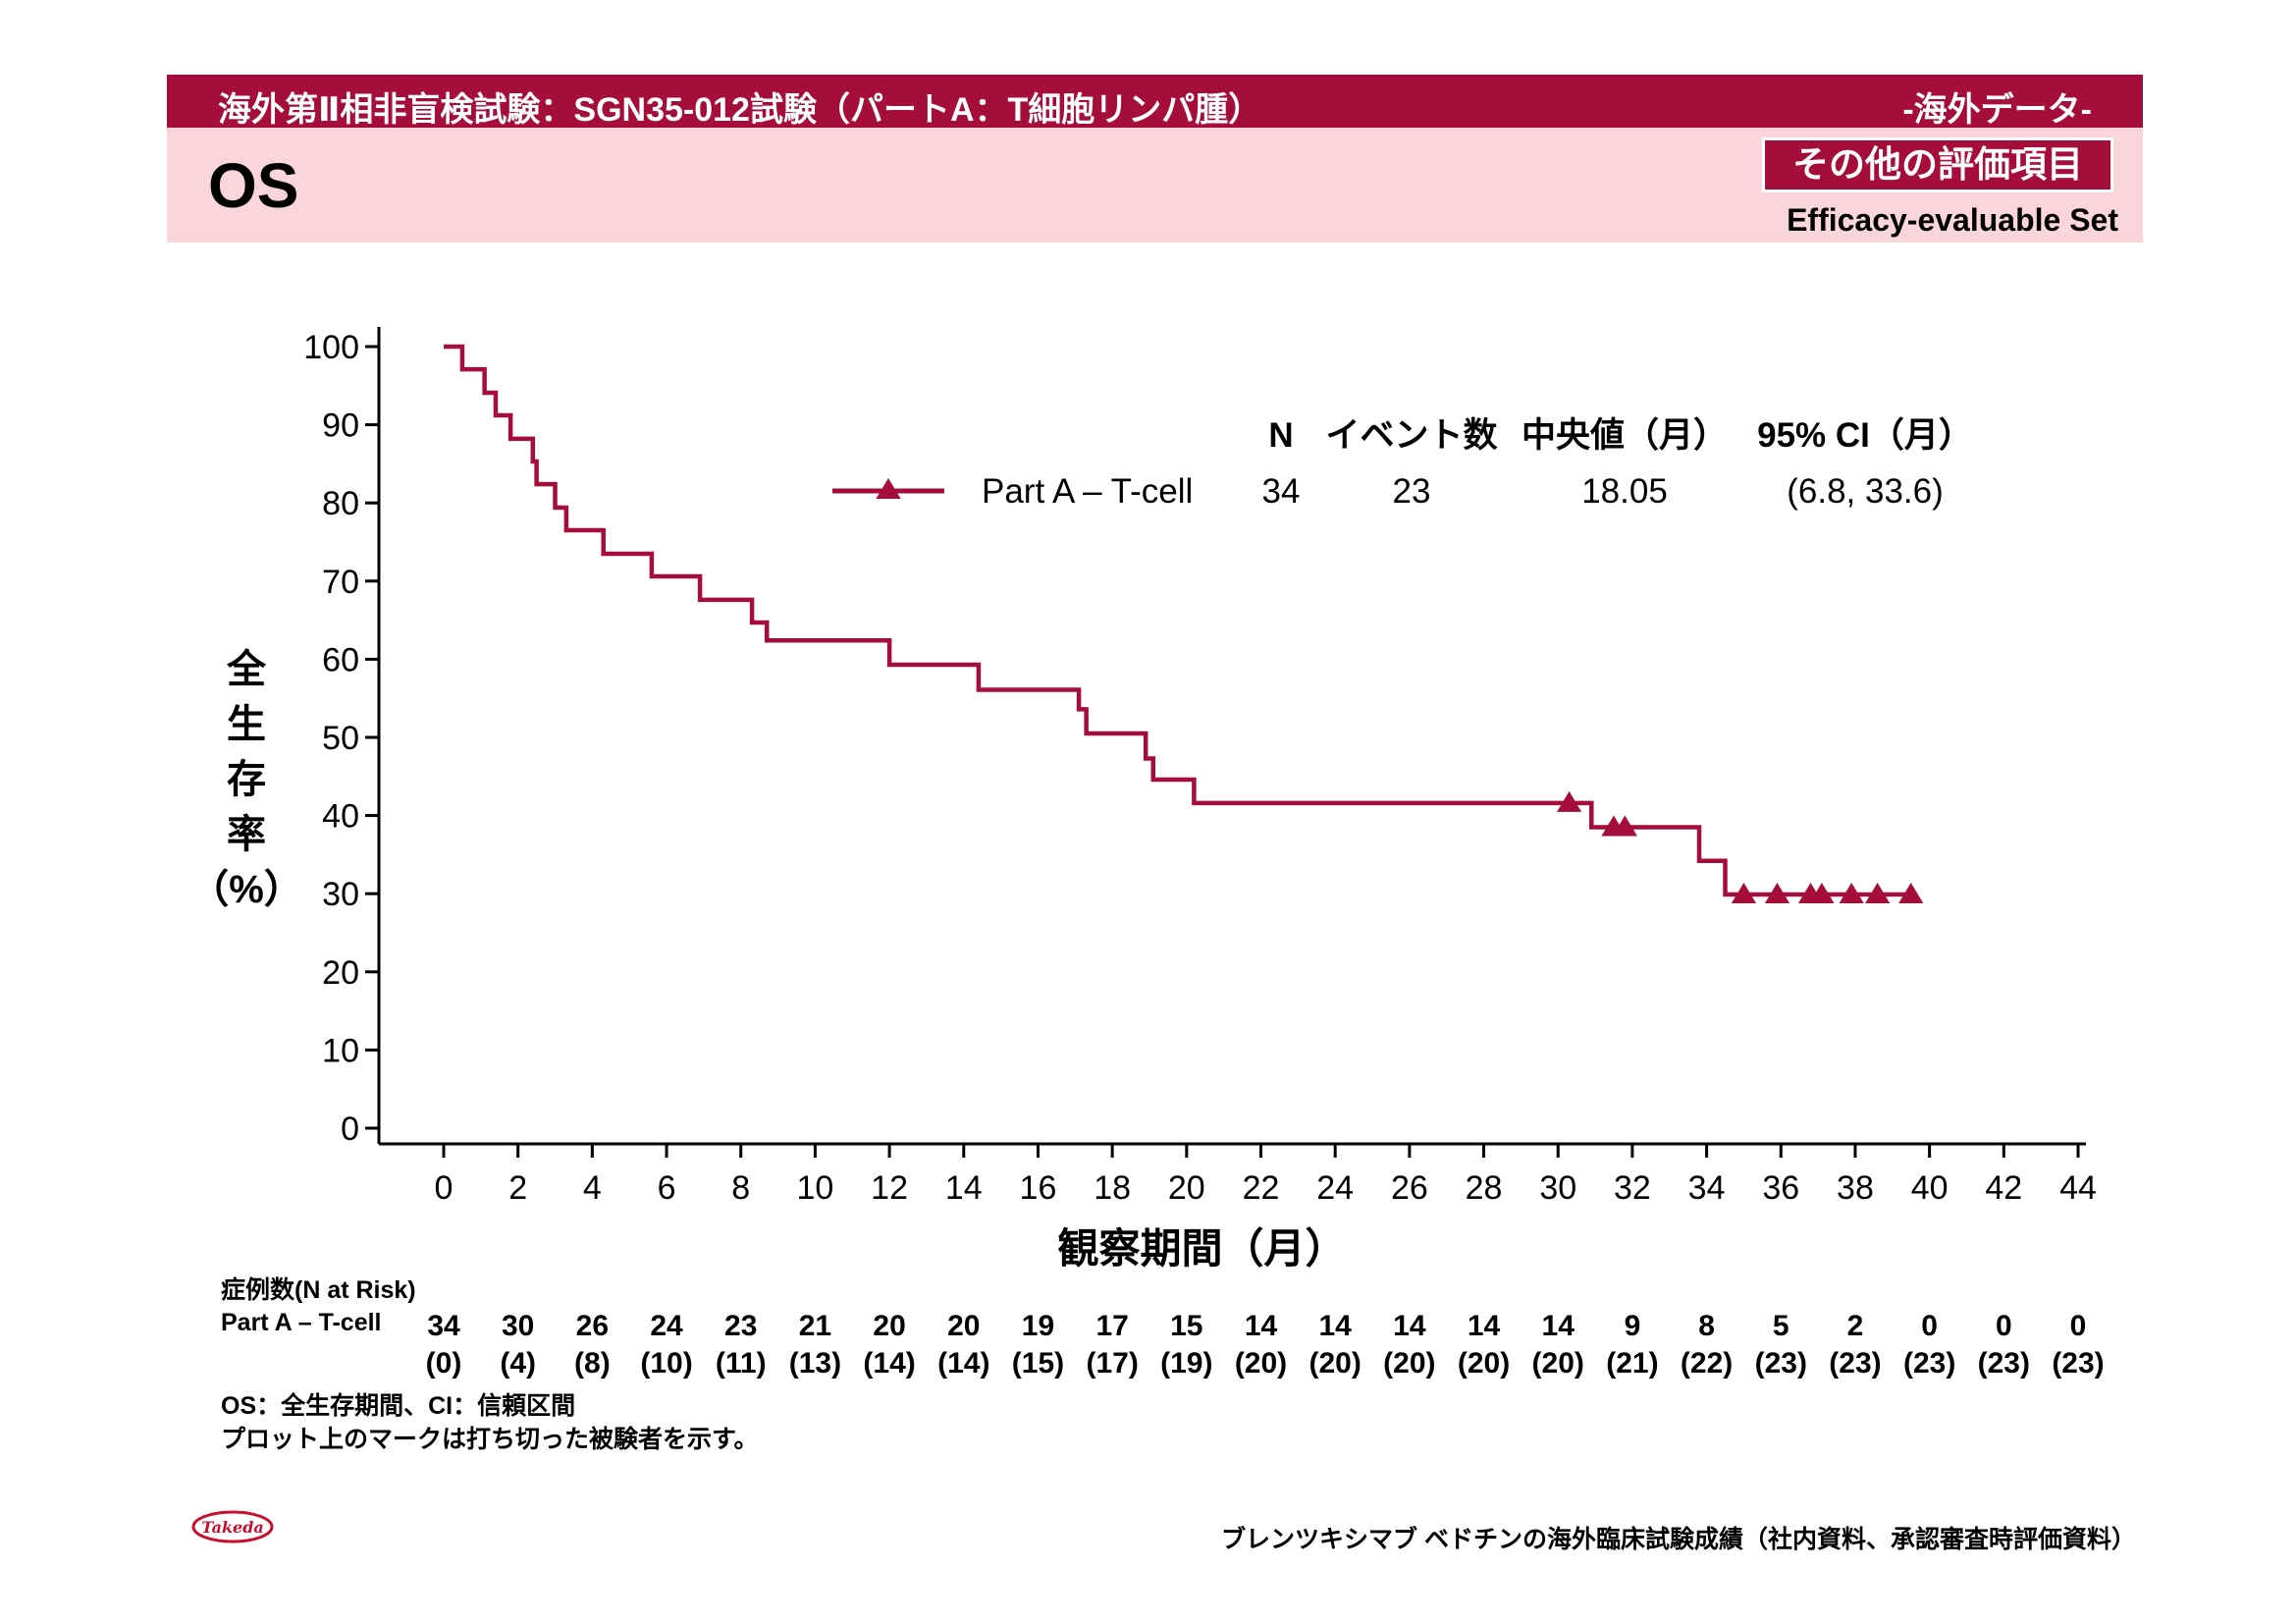 The width and height of the screenshot is (2296, 1624). Describe the element at coordinates (1282, 491) in the screenshot. I see `legend-n: 34` at that location.